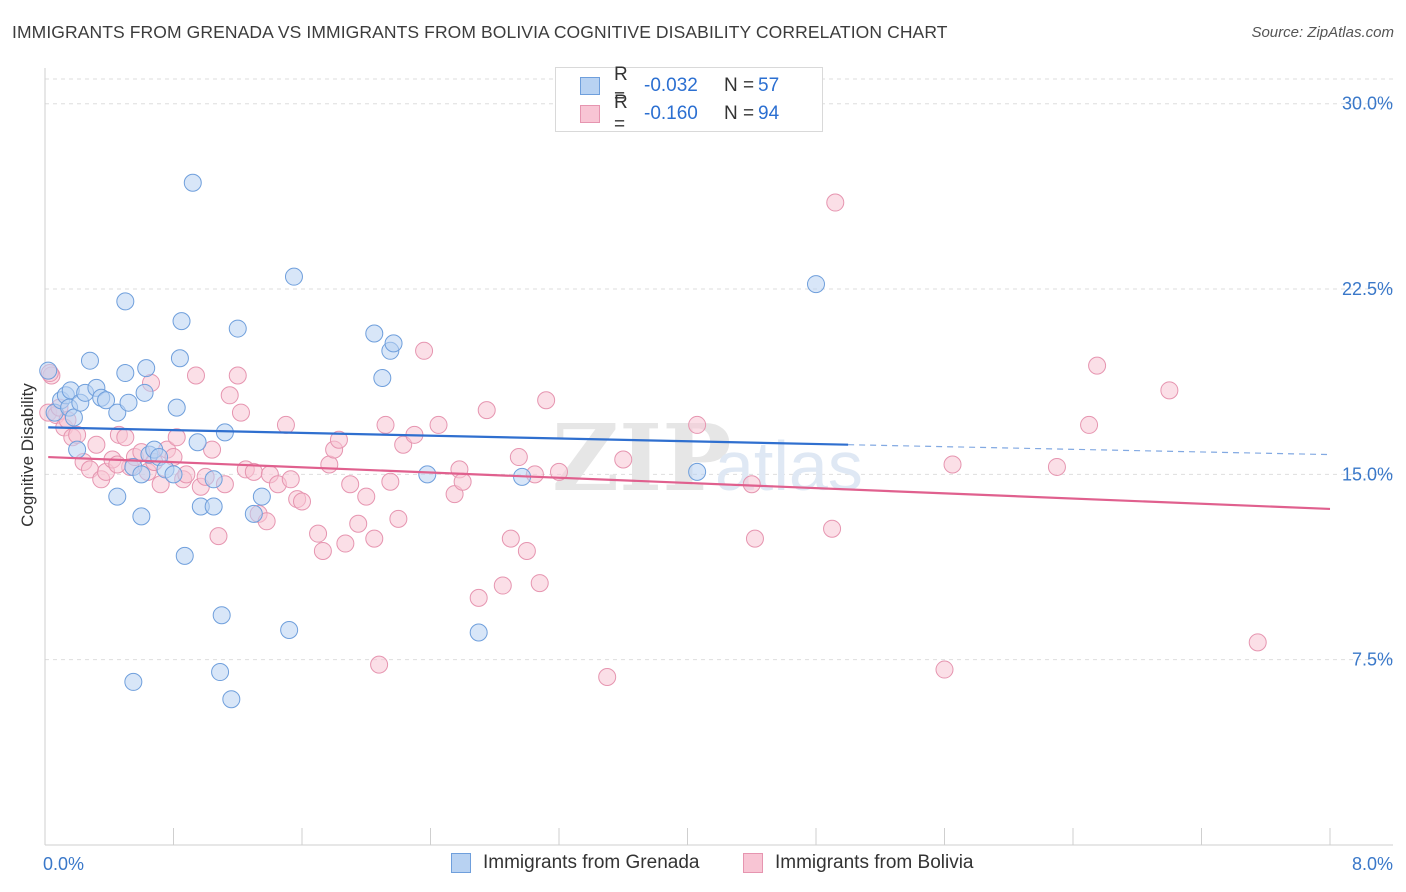 This screenshot has width=1406, height=892. I want to click on y-tick-label: 7.5%, so click(1372, 660).